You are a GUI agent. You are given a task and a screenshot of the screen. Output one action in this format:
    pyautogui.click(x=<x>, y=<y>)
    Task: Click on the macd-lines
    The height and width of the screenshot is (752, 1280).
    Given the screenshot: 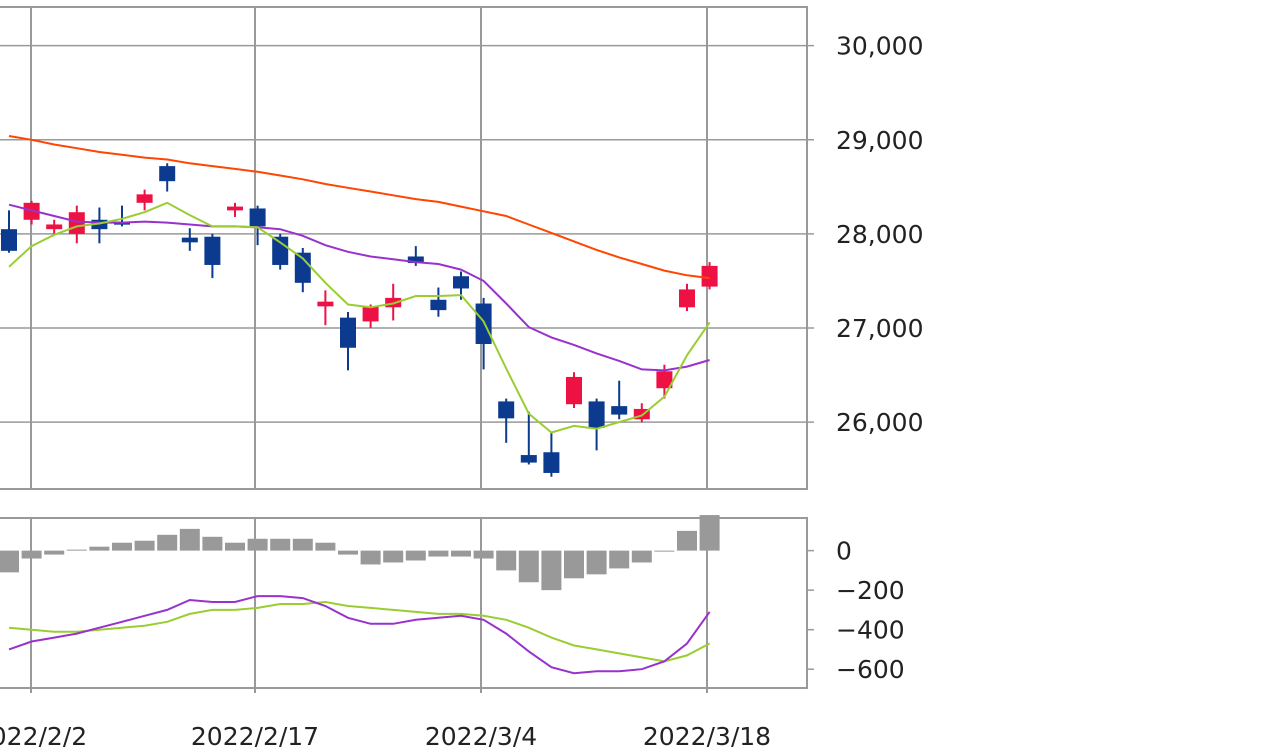 What is the action you would take?
    pyautogui.click(x=359, y=635)
    